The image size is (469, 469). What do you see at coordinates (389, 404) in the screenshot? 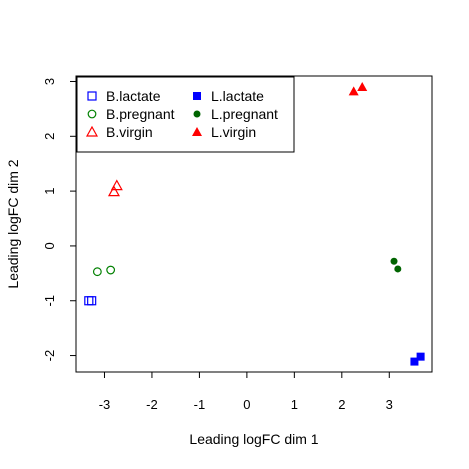
I see `x-tick-label: 3` at bounding box center [389, 404].